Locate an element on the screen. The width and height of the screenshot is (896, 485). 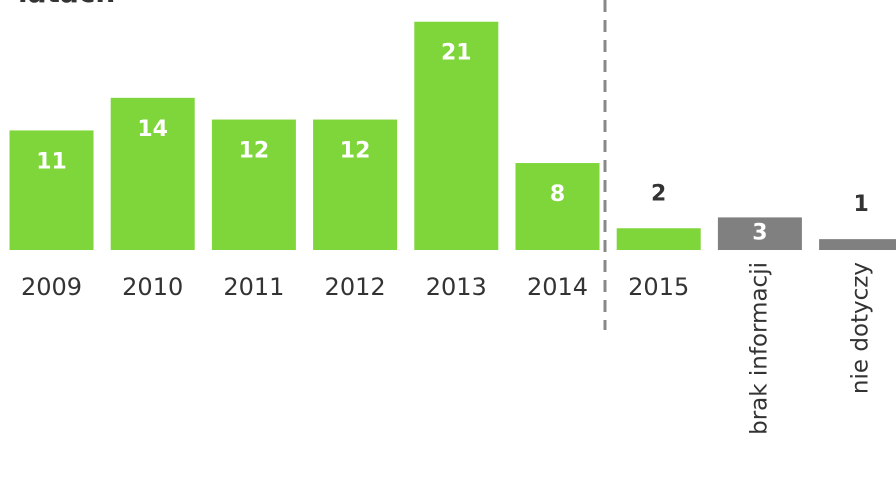
value-label: 1 is located at coordinates (860, 204).